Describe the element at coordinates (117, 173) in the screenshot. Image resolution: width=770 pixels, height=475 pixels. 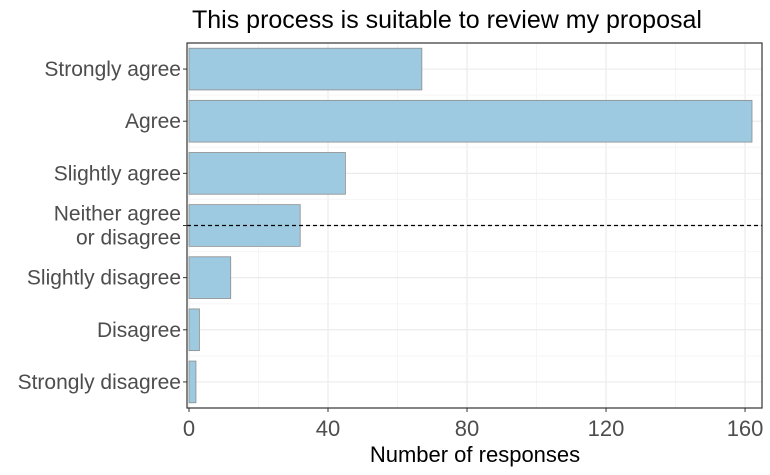
I see `y-tick-label: Slightly agree` at that location.